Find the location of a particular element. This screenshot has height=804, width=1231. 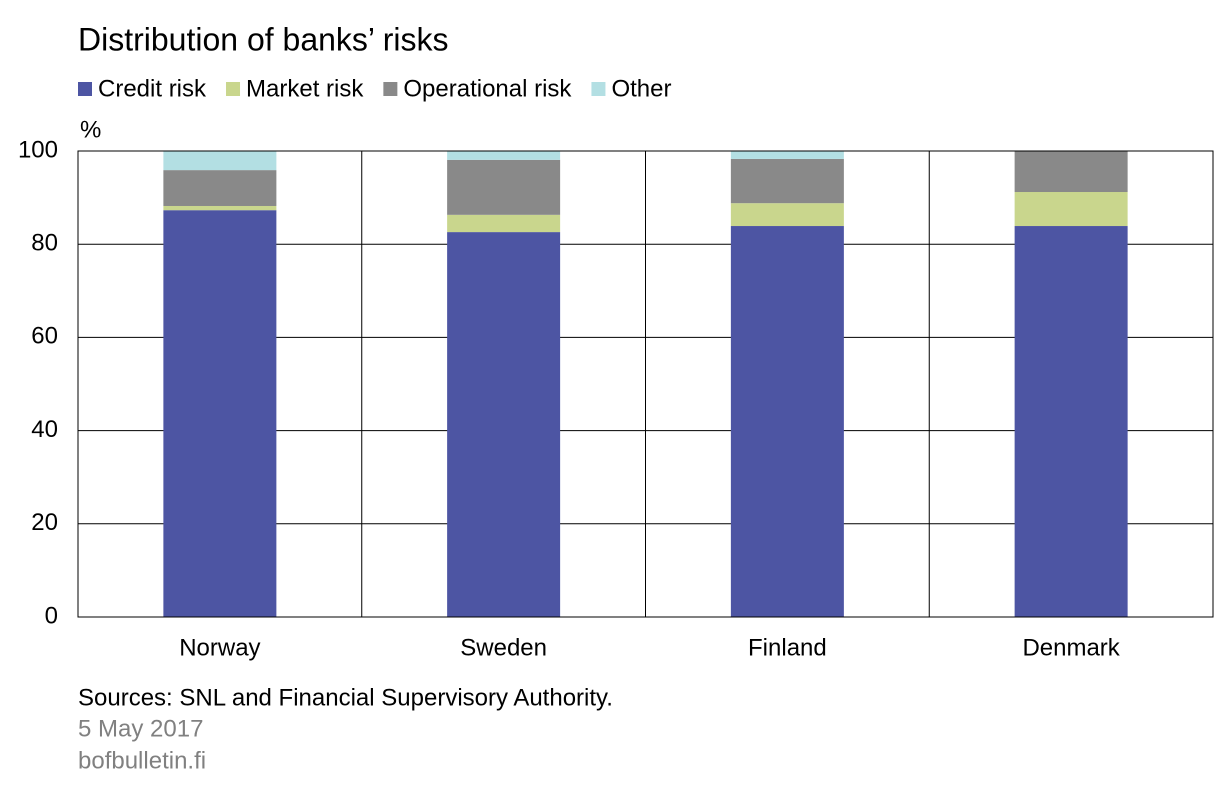

x-tick-label: Finland is located at coordinates (787, 647).